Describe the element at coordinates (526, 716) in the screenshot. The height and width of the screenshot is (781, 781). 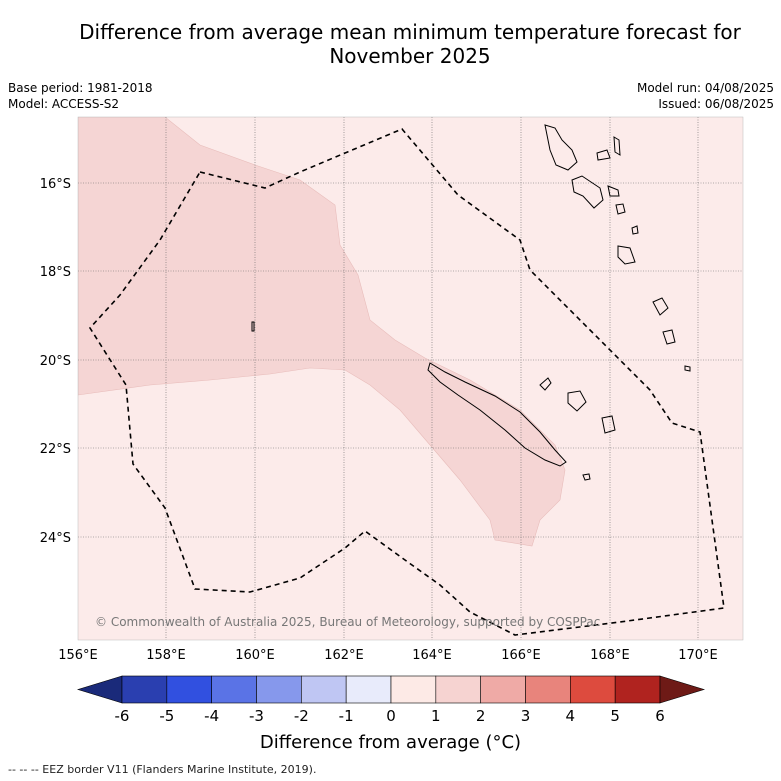
I see `colorbar-tick-label: 3` at that location.